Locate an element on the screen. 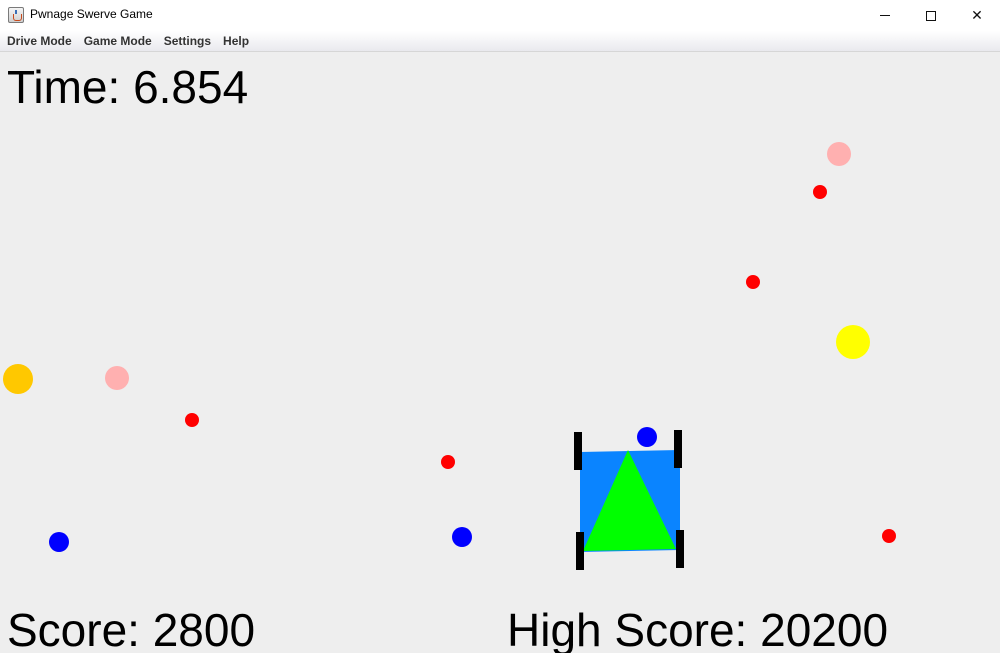 The width and height of the screenshot is (1000, 653). maximize-icon is located at coordinates (931, 15).